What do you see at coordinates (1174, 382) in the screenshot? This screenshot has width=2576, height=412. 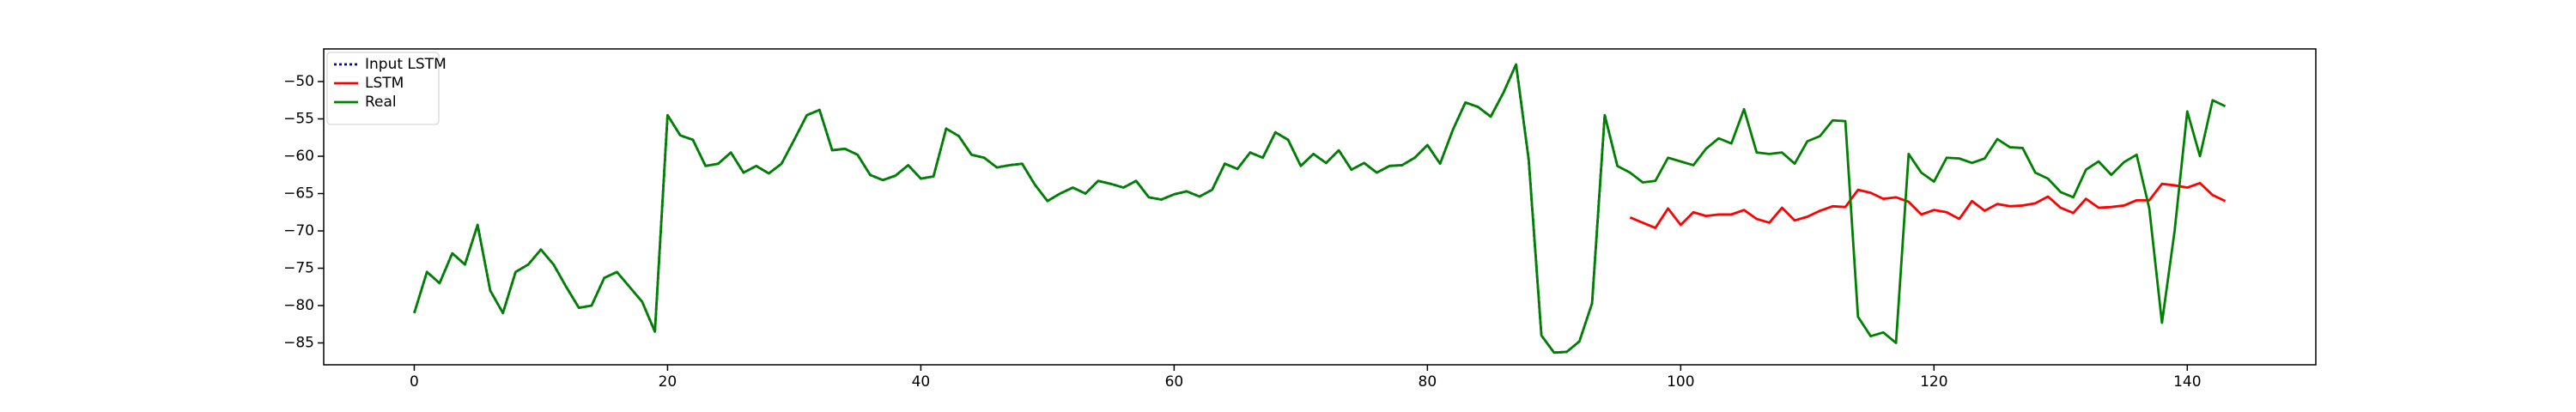 I see `x-tick-label: 60` at bounding box center [1174, 382].